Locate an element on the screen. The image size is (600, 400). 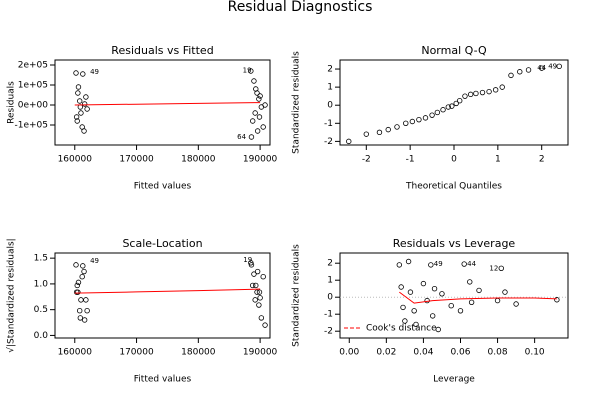
y-tick-label: 1.5 is located at coordinates (41, 259).